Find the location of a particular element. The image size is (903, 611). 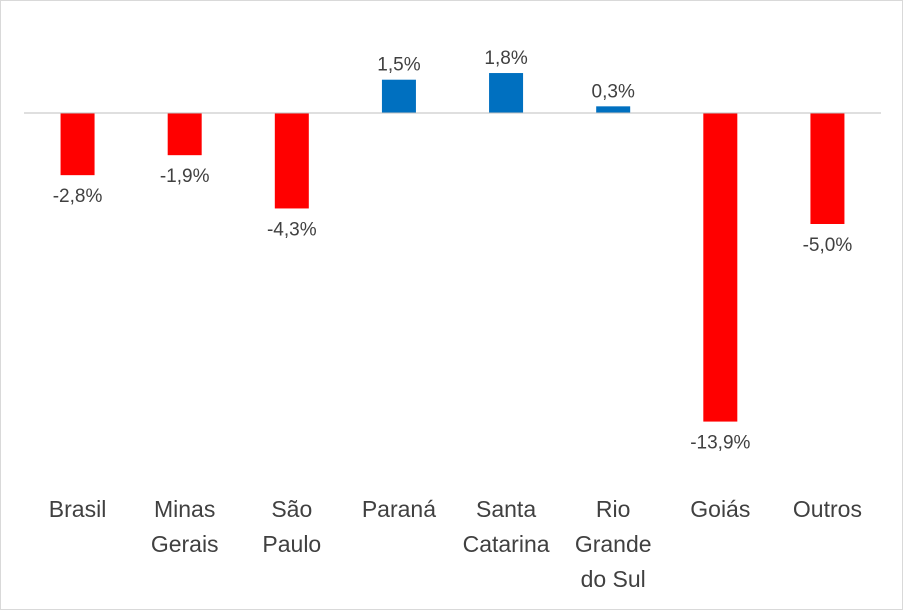

category-label-0-line-0: Brasil is located at coordinates (78, 509).